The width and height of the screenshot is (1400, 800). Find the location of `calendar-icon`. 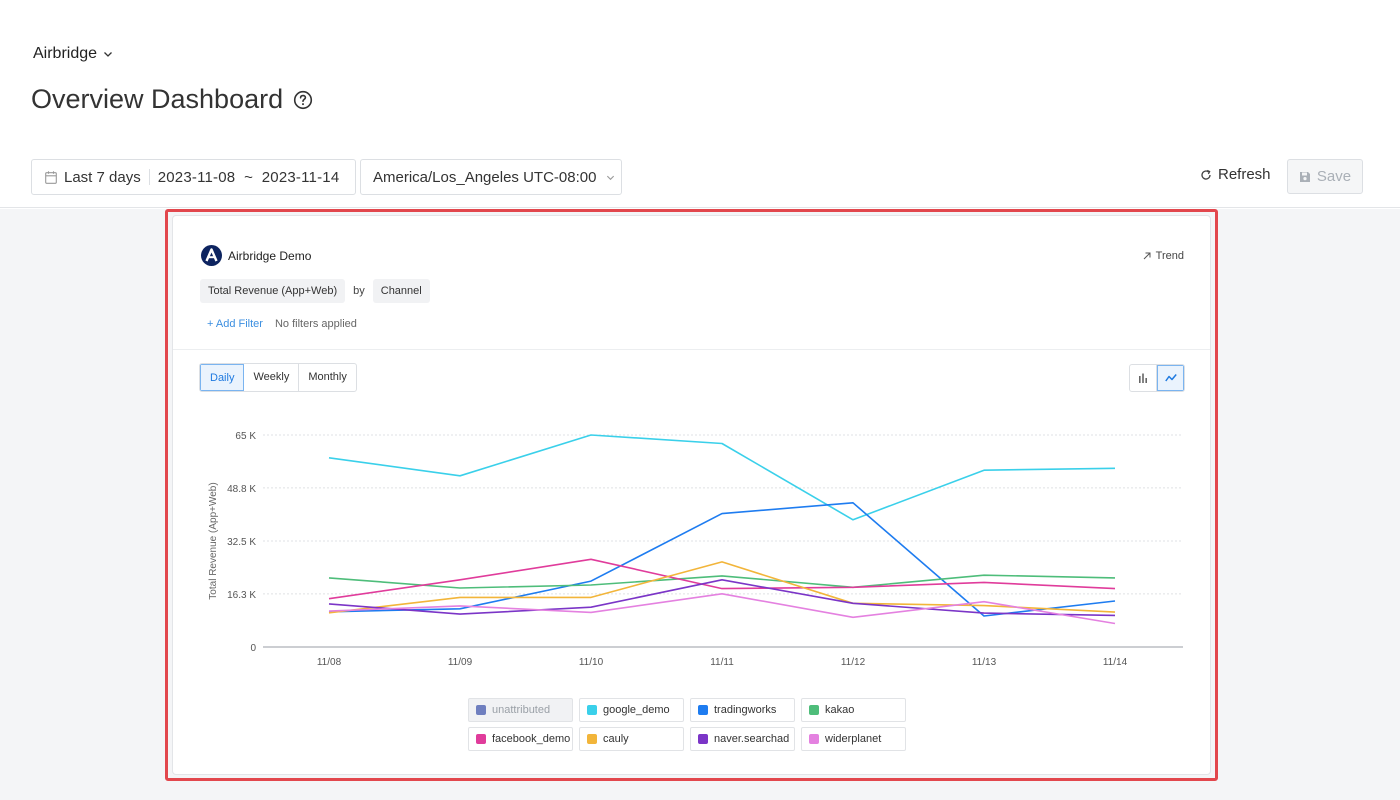

calendar-icon is located at coordinates (51, 177).